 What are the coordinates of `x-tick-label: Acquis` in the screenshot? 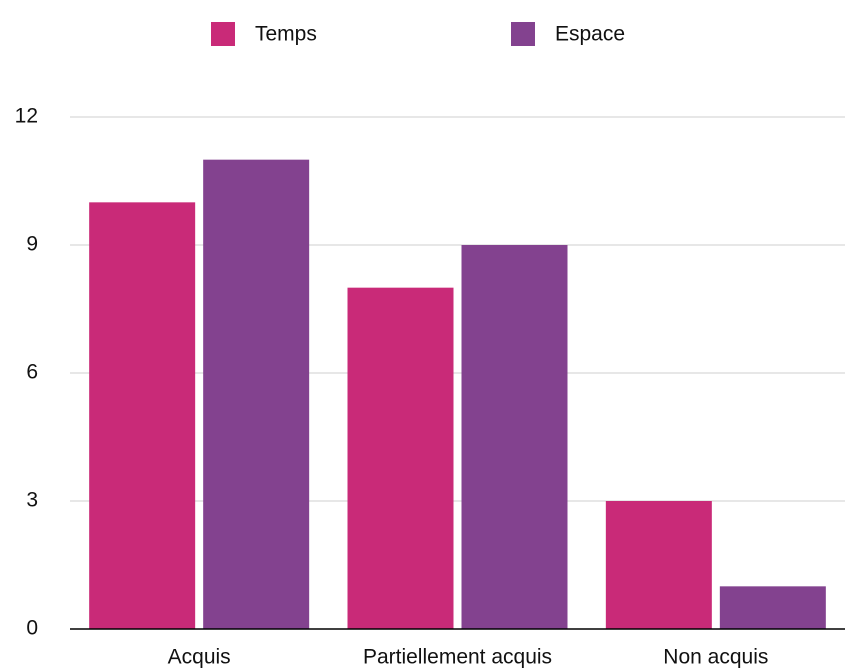 It's located at (199, 657).